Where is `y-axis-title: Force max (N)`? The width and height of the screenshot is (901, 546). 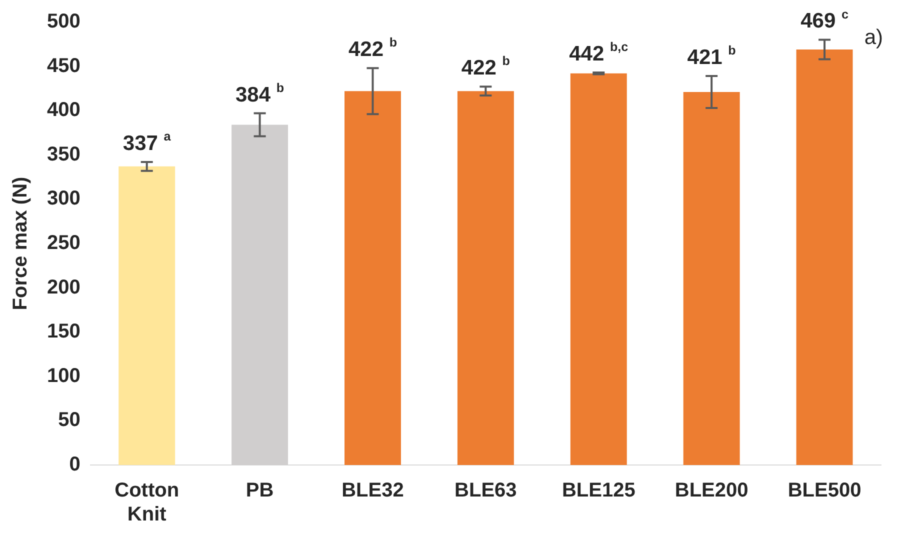
y-axis-title: Force max (N) is located at coordinates (21, 243).